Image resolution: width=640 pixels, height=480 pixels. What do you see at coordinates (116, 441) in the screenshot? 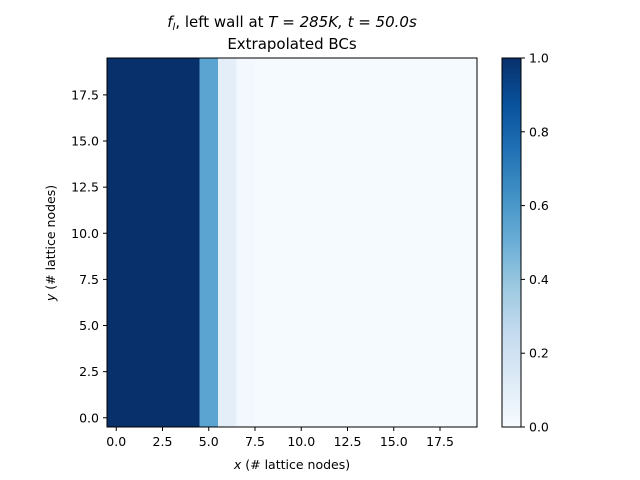
I see `x-tick-label: 0.0` at bounding box center [116, 441].